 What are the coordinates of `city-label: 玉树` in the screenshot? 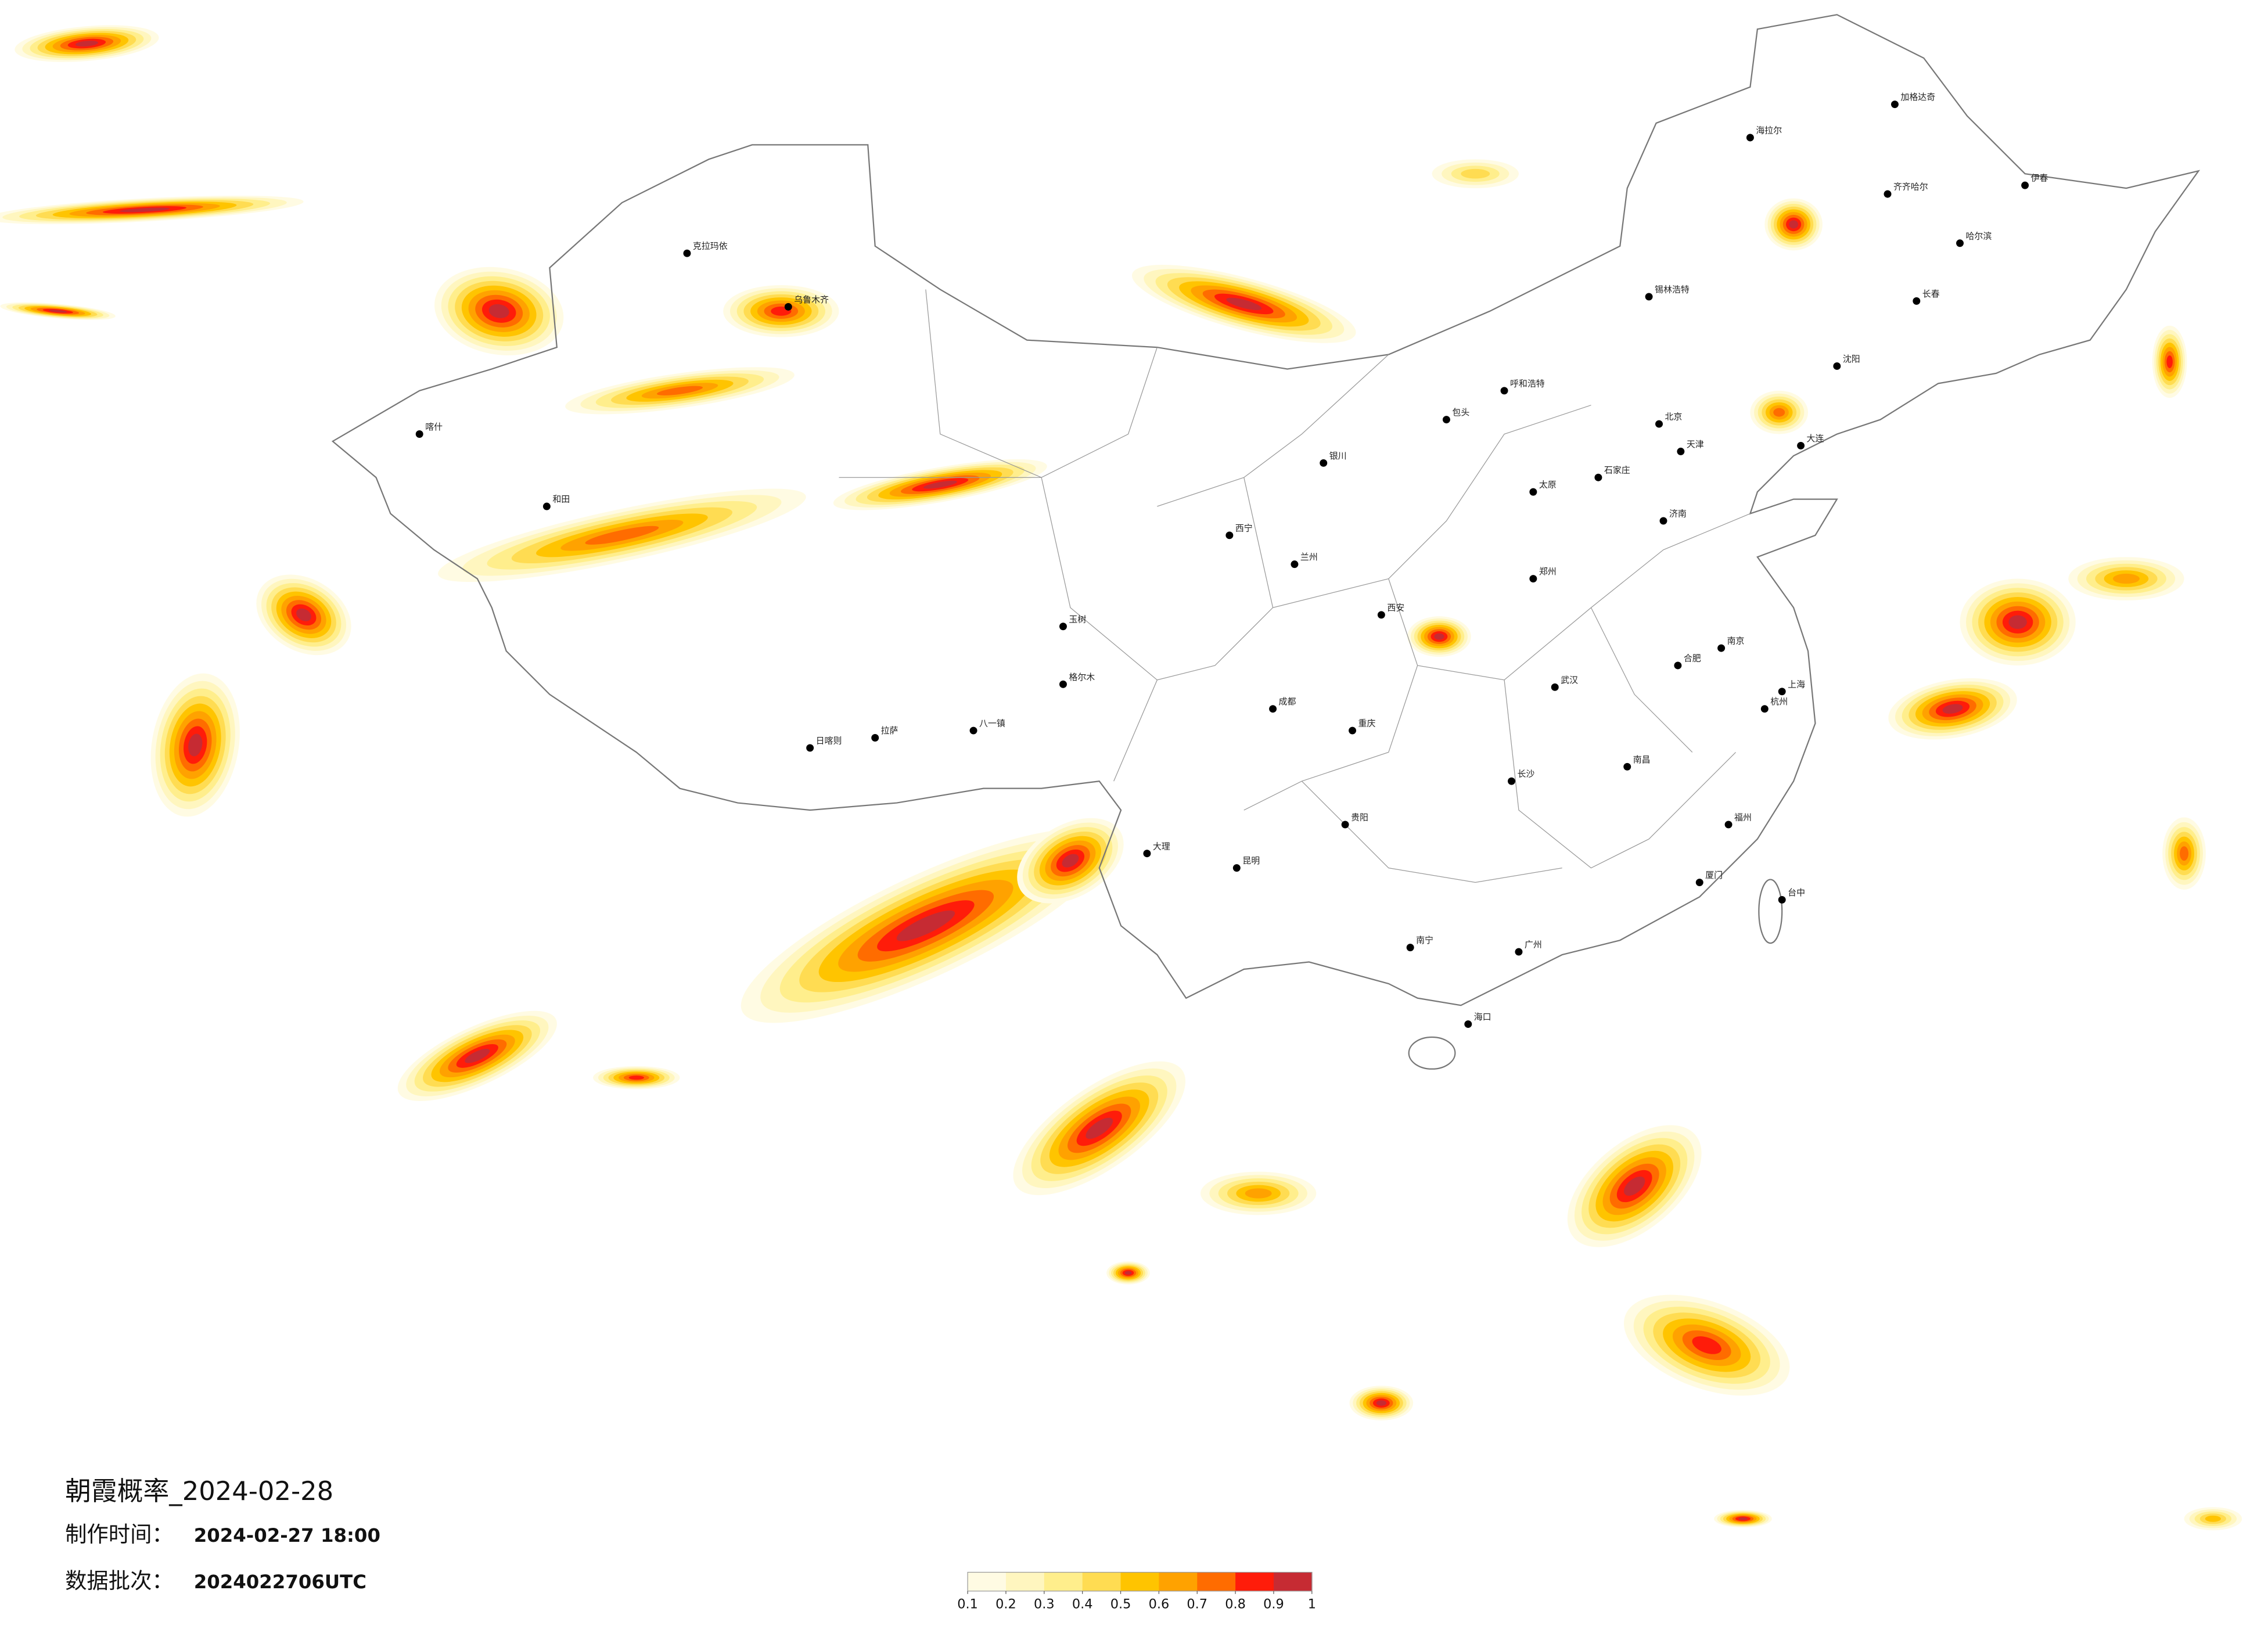 It's located at (1077, 619).